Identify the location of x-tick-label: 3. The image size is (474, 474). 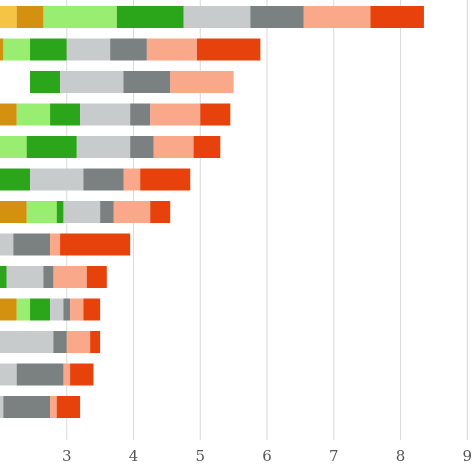
(67, 456).